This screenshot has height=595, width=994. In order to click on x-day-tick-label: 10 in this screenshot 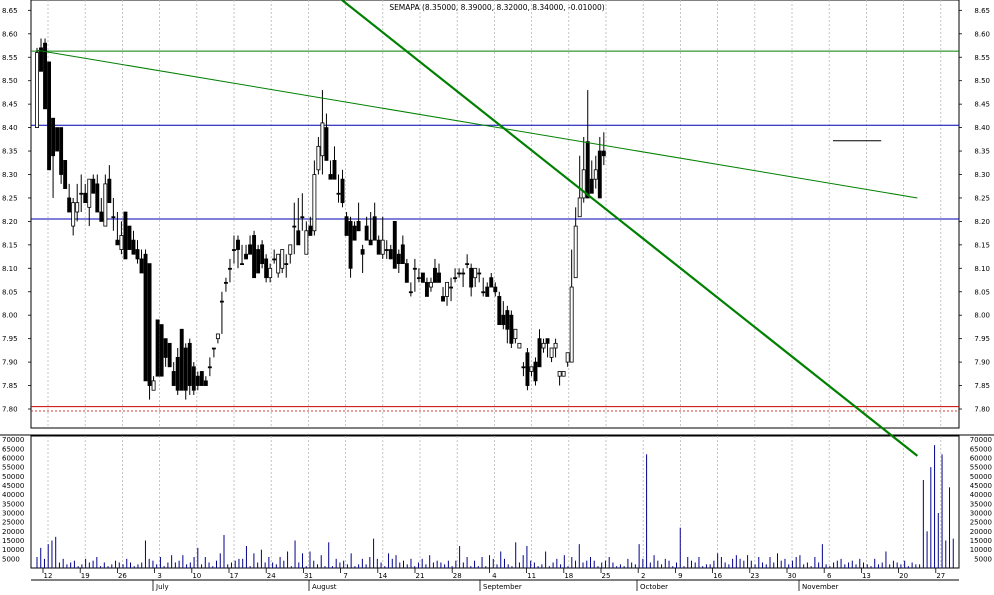, I will do `click(196, 576)`.